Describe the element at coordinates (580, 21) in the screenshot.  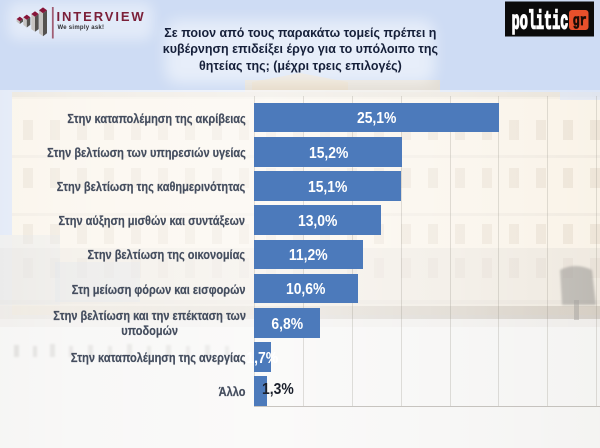
I see `svg-text: gr` at that location.